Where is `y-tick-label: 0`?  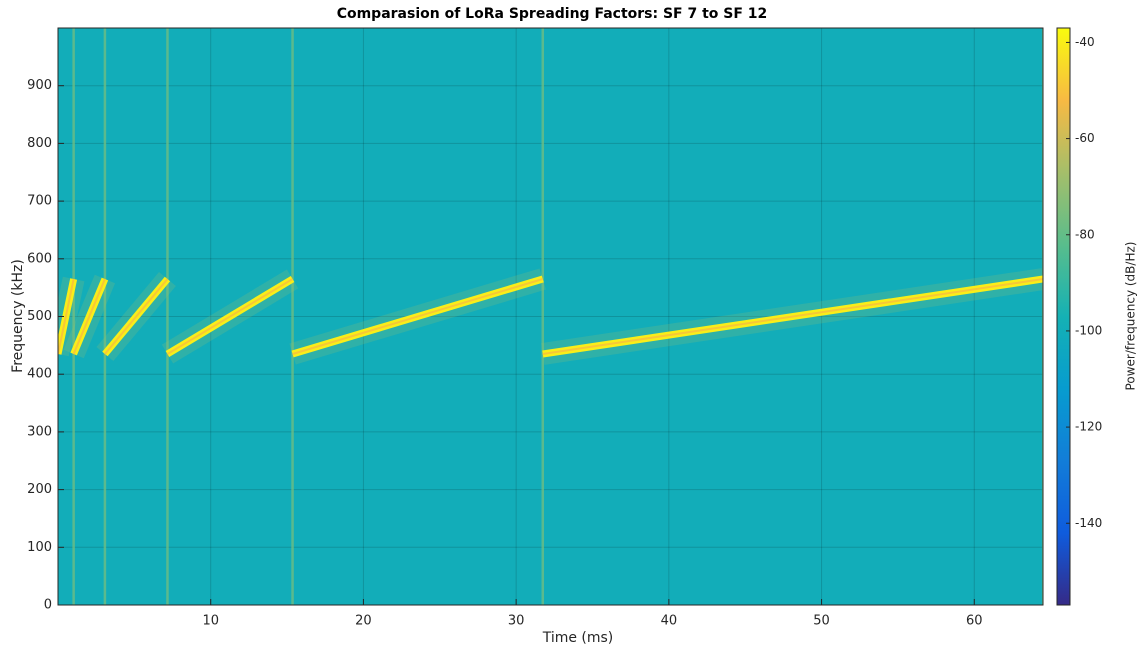
y-tick-label: 0 is located at coordinates (48, 605).